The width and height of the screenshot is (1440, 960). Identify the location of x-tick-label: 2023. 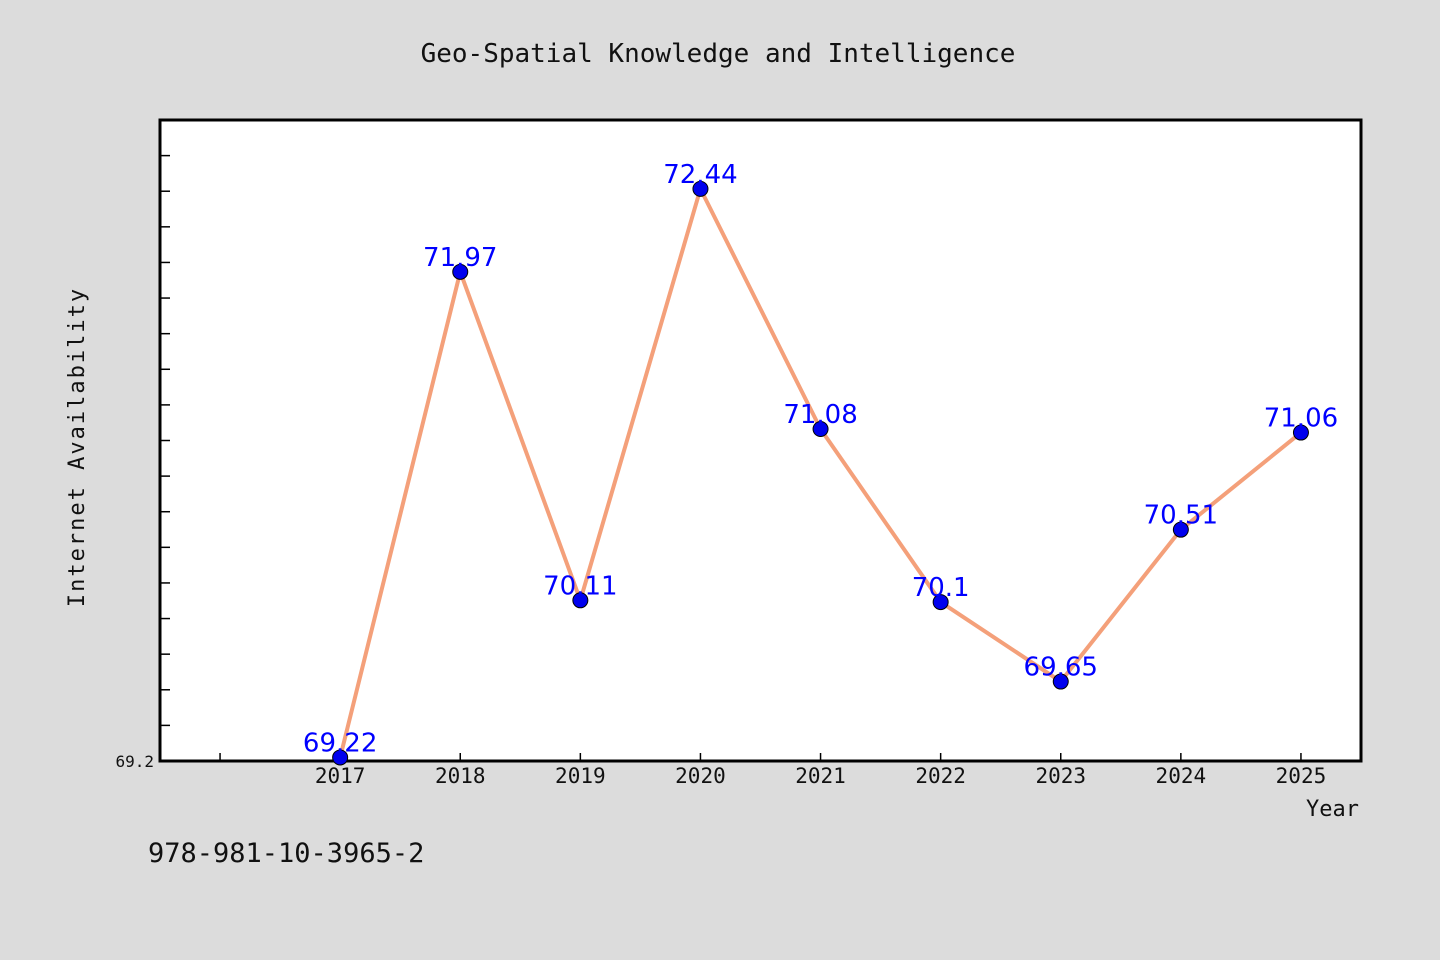
(1060, 776).